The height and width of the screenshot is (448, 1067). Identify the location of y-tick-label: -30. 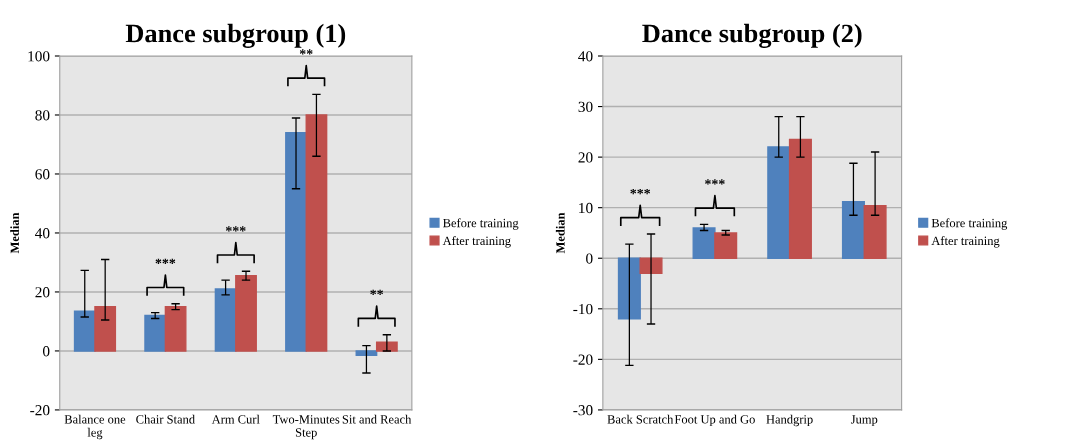
(583, 410).